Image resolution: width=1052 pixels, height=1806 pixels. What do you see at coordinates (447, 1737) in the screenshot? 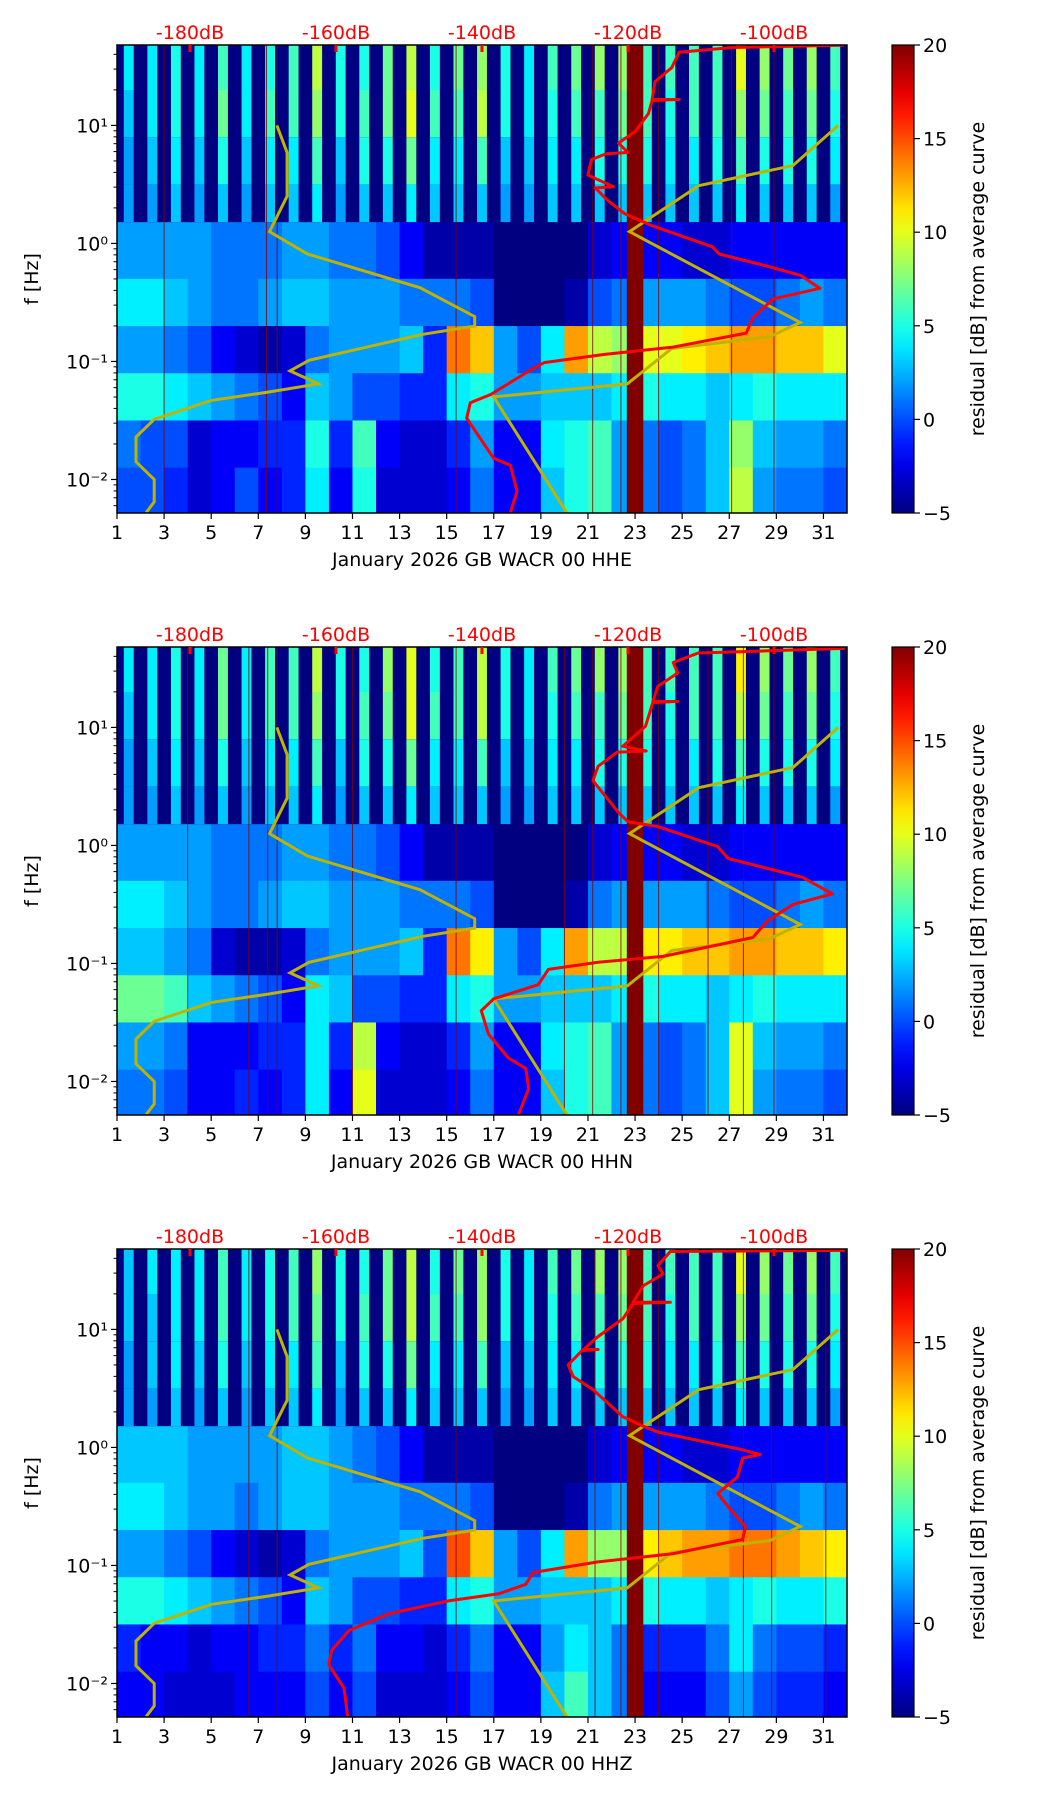
I see `x-tick-label: 15` at bounding box center [447, 1737].